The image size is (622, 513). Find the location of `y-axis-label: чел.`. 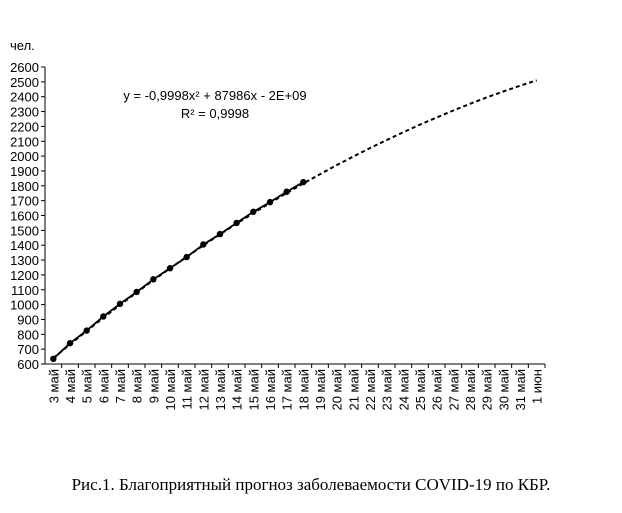

y-axis-label: чел. is located at coordinates (22, 45).